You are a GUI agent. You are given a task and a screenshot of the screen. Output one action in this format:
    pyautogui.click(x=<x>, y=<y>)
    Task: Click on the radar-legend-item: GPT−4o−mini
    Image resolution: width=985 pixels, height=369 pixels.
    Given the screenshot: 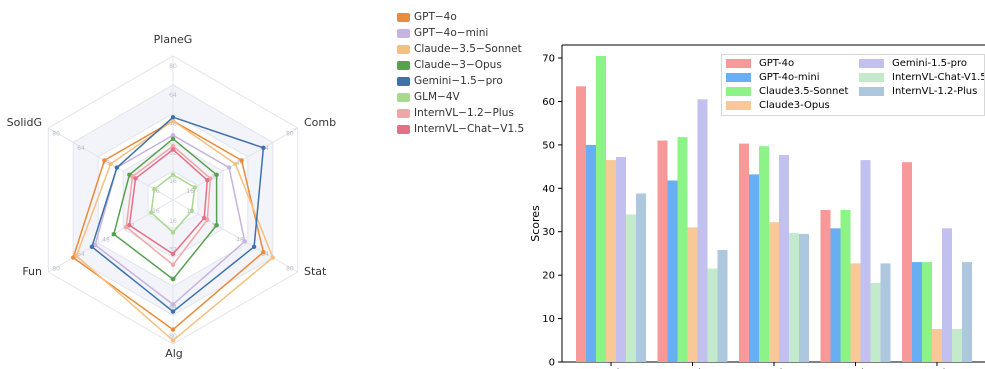 What is the action you would take?
    pyautogui.click(x=460, y=33)
    